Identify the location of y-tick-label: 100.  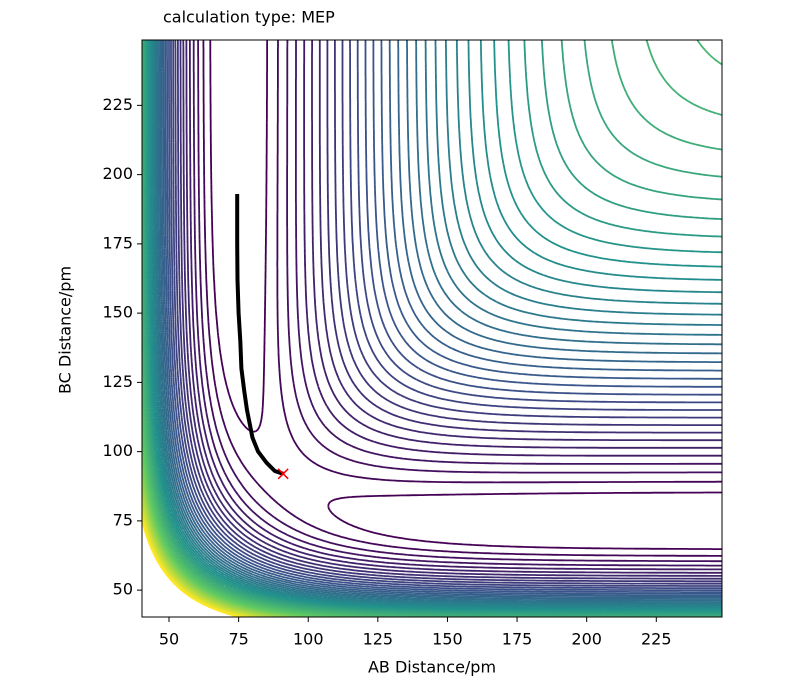
(117, 450).